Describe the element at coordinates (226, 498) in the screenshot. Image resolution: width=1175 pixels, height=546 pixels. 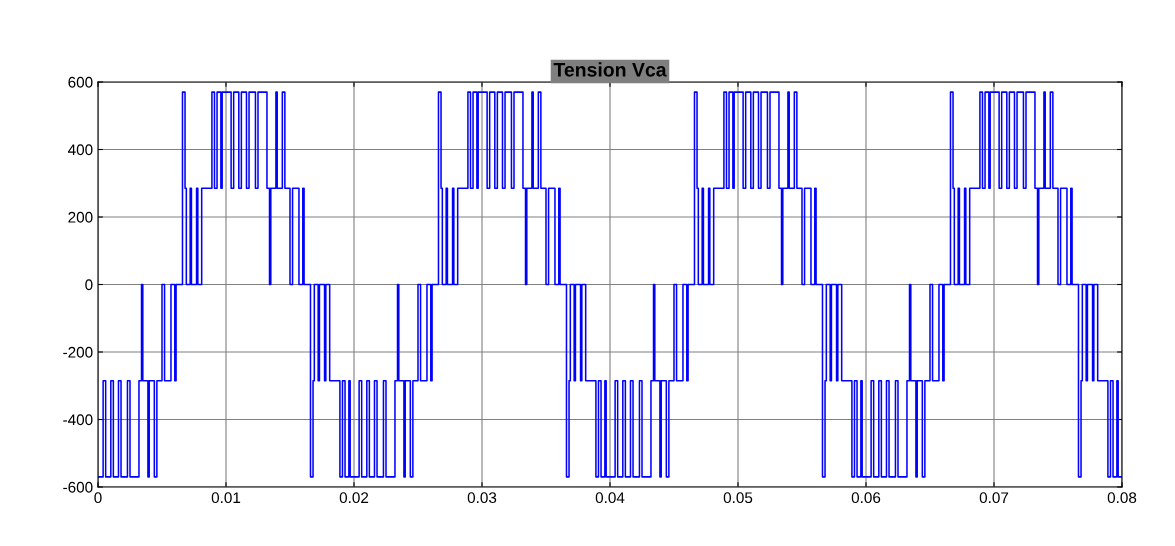
I see `x-tick-label: 0.01` at that location.